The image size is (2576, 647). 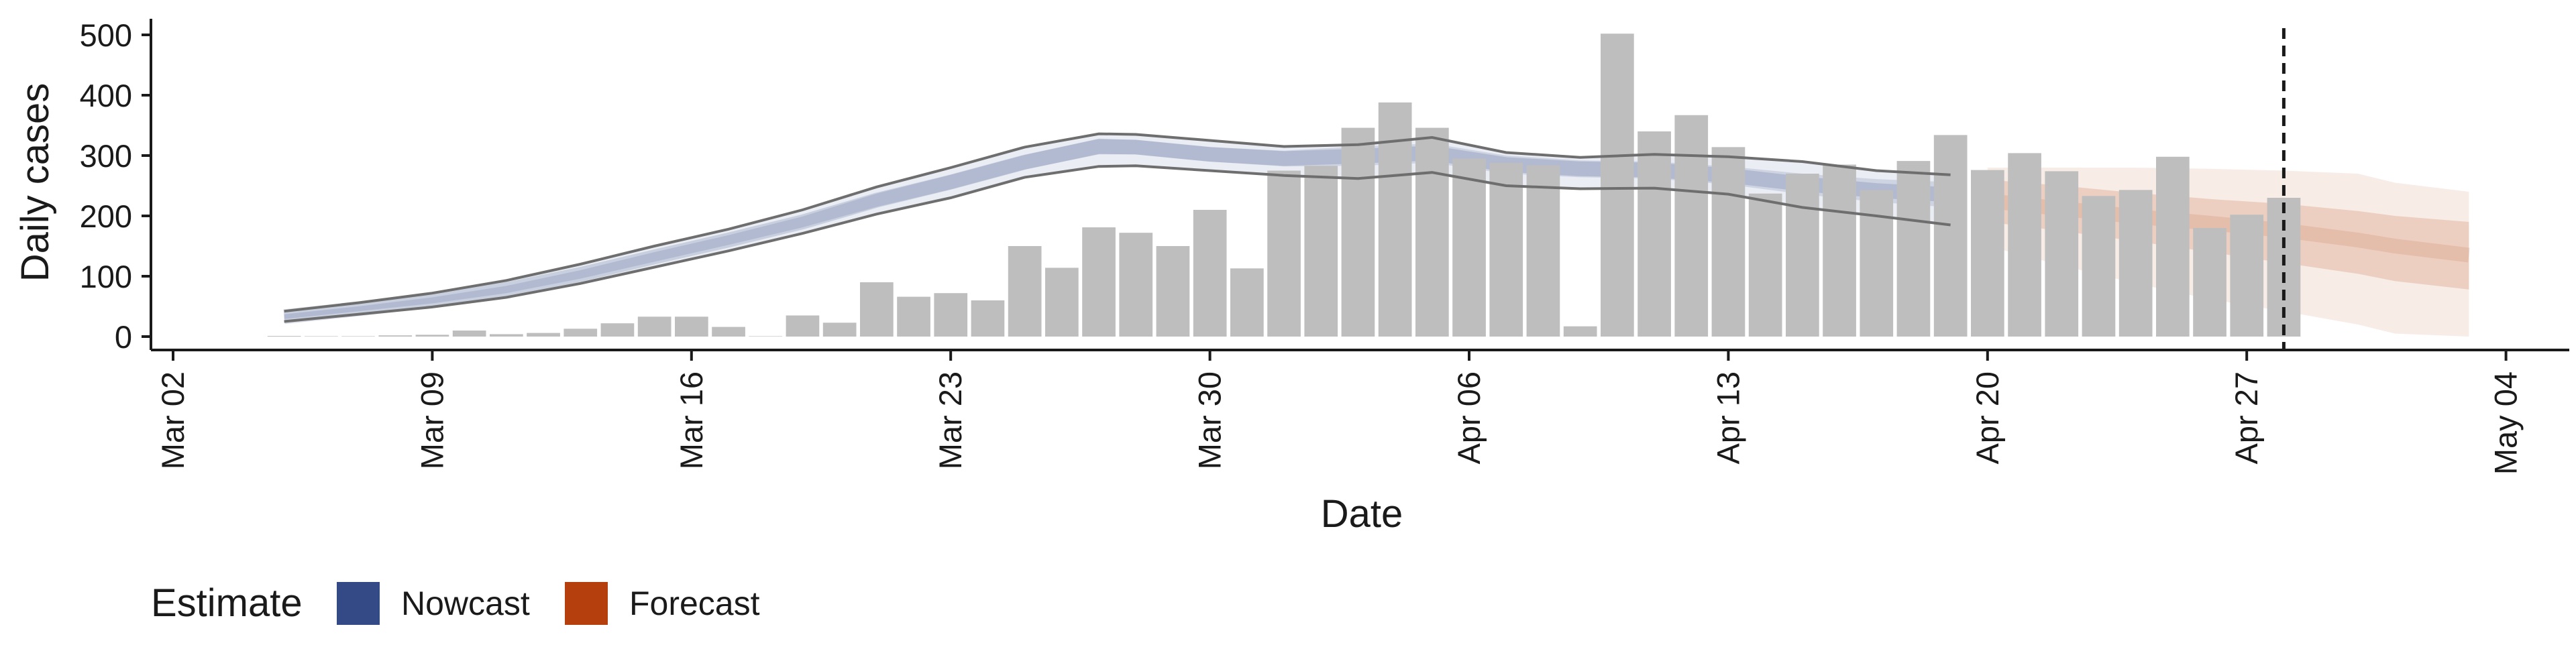 I want to click on x-tick-label: Mar 09, so click(x=431, y=420).